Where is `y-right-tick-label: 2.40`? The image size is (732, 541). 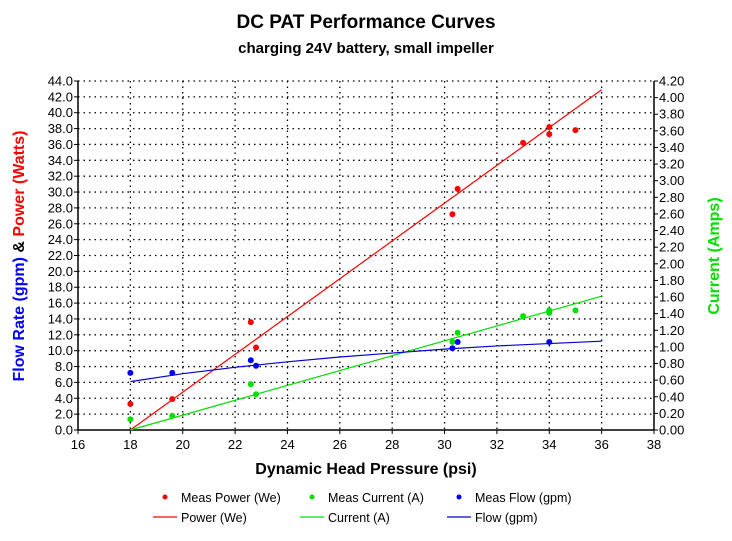 y-right-tick-label: 2.40 is located at coordinates (671, 230).